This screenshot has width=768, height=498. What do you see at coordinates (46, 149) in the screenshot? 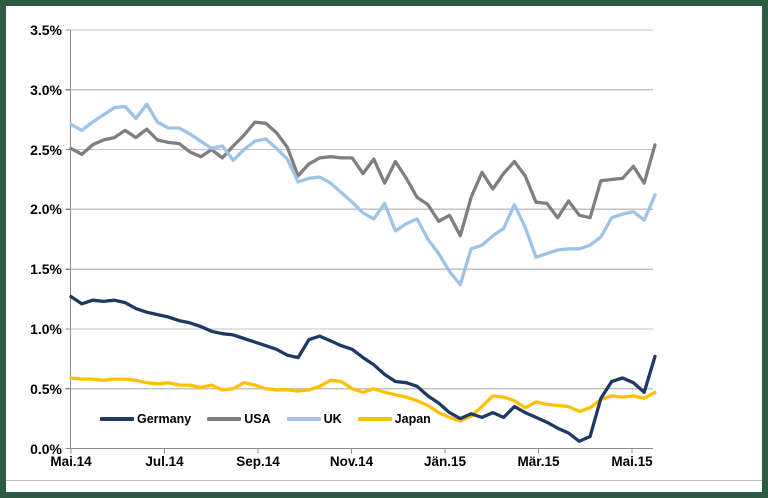
I see `y-axis-tick-label: 2.5%` at bounding box center [46, 149].